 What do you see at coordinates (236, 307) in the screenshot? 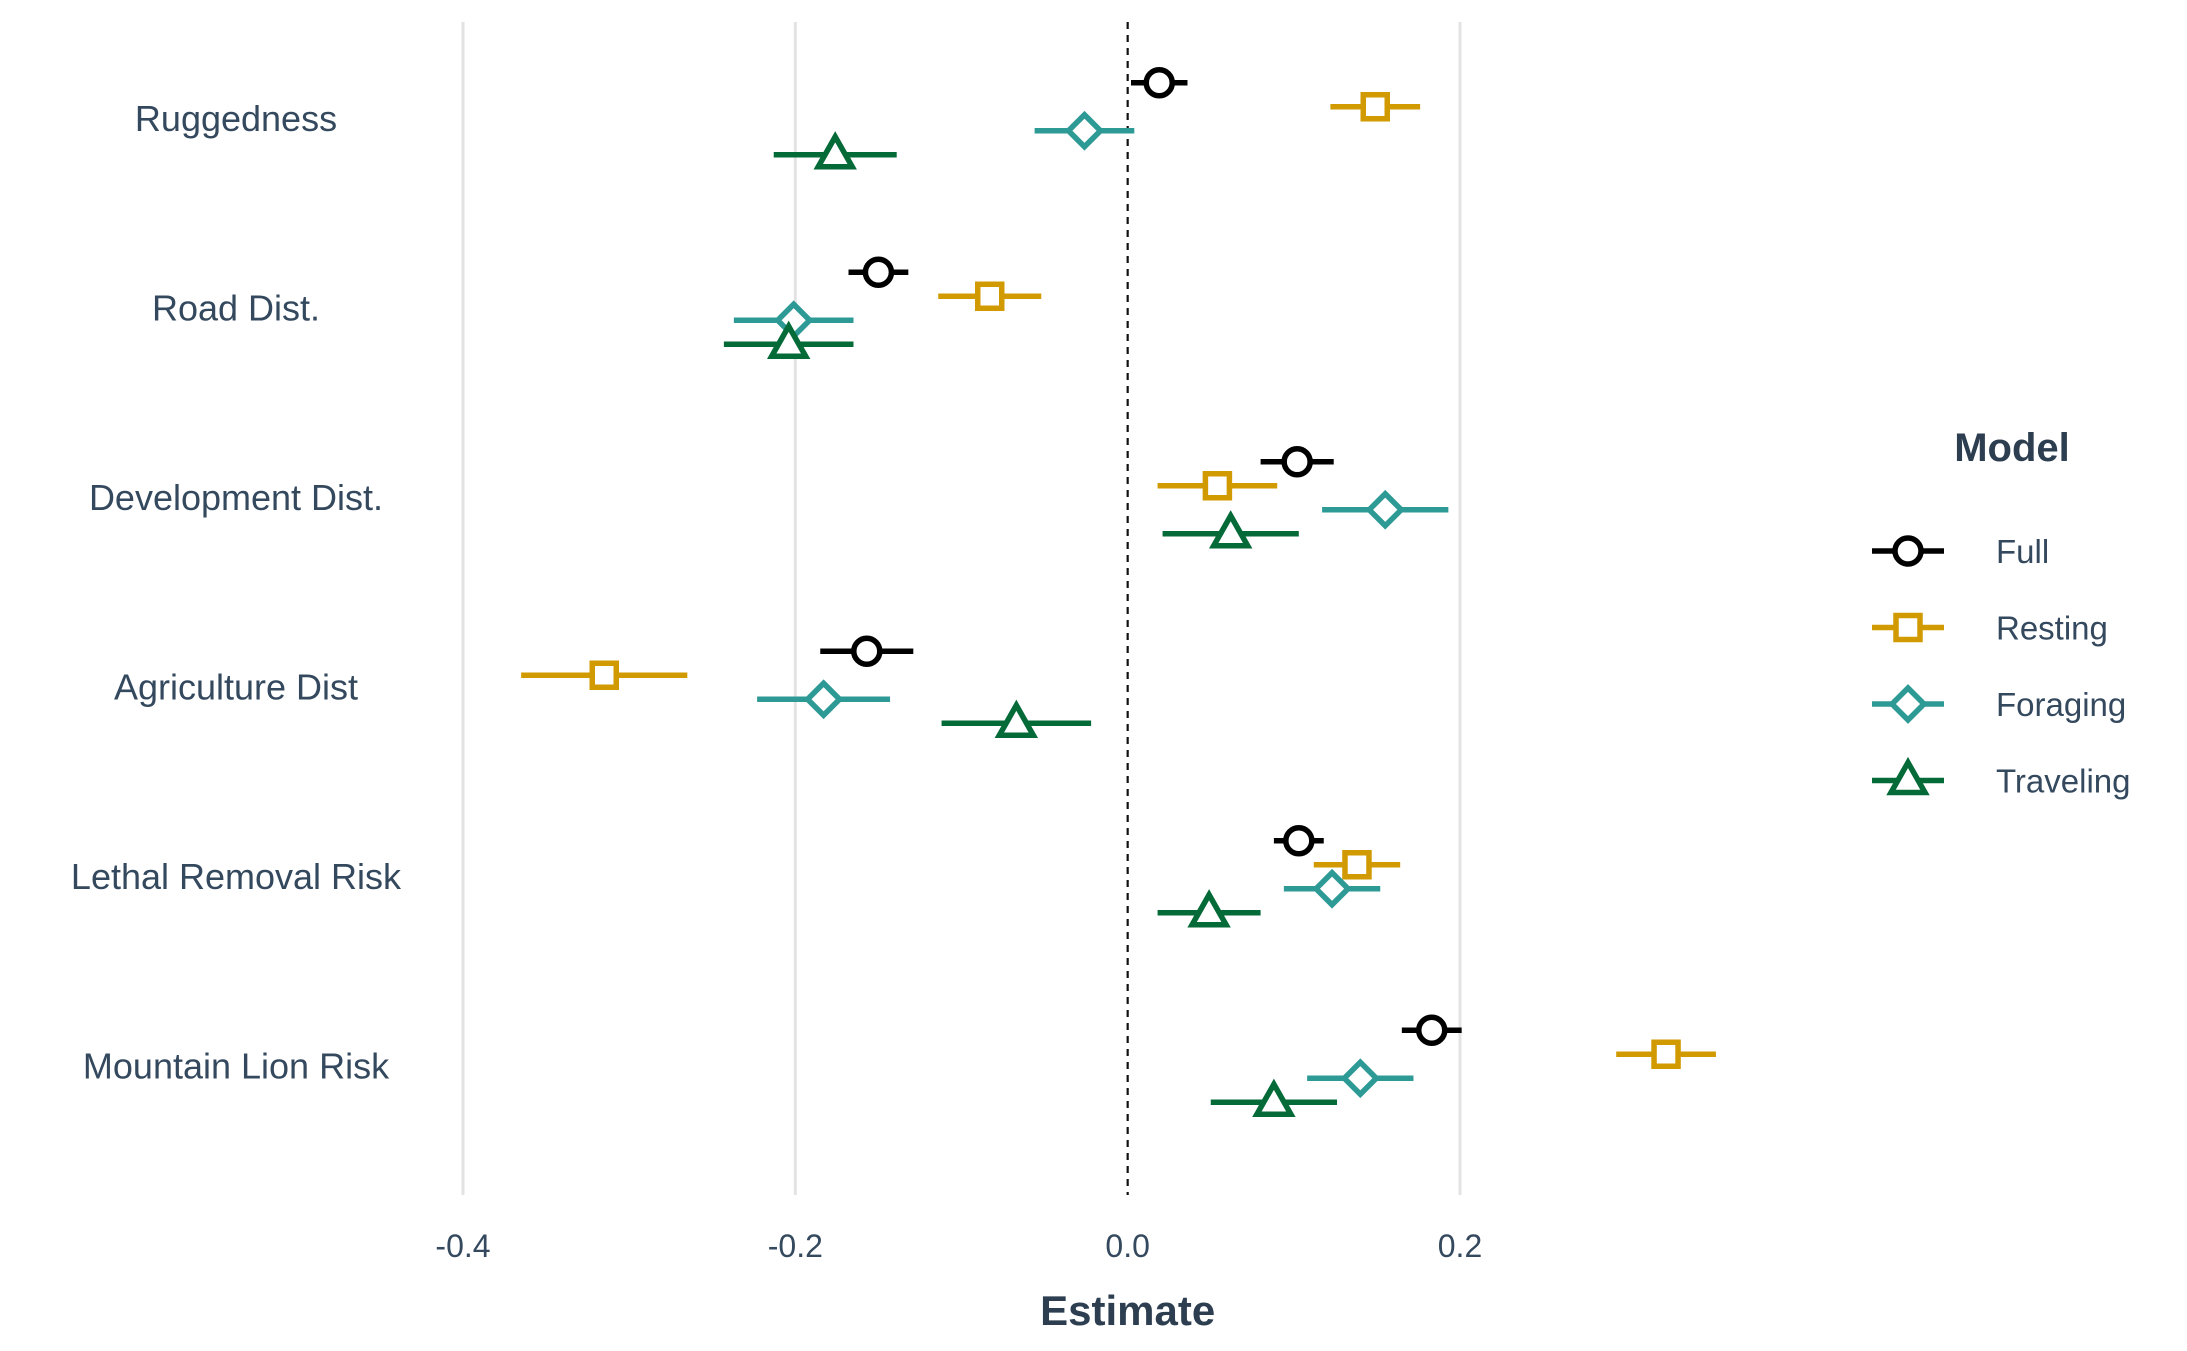
I see `y-tick-label: Road Dist.` at bounding box center [236, 307].